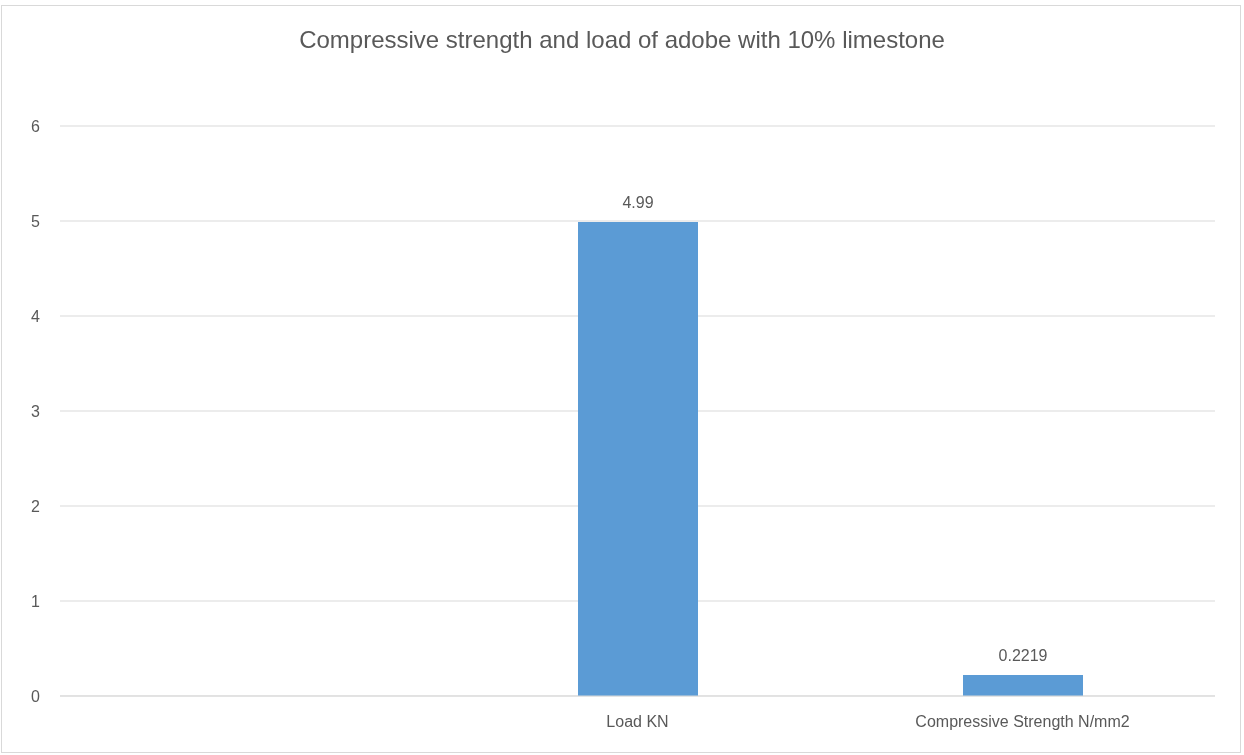  Describe the element at coordinates (1023, 655) in the screenshot. I see `data-label: 0.2219` at that location.